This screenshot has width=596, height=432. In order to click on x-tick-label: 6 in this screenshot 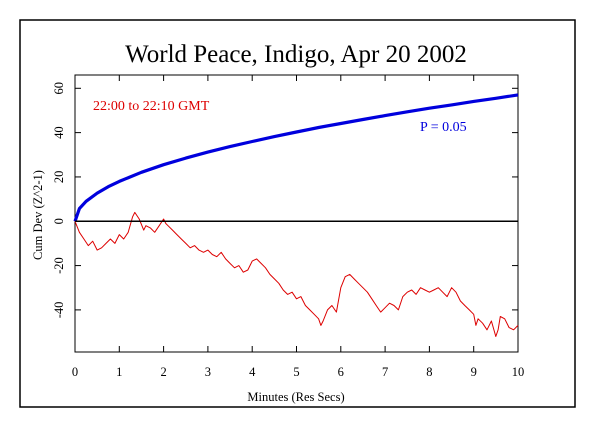, I will do `click(341, 372)`.